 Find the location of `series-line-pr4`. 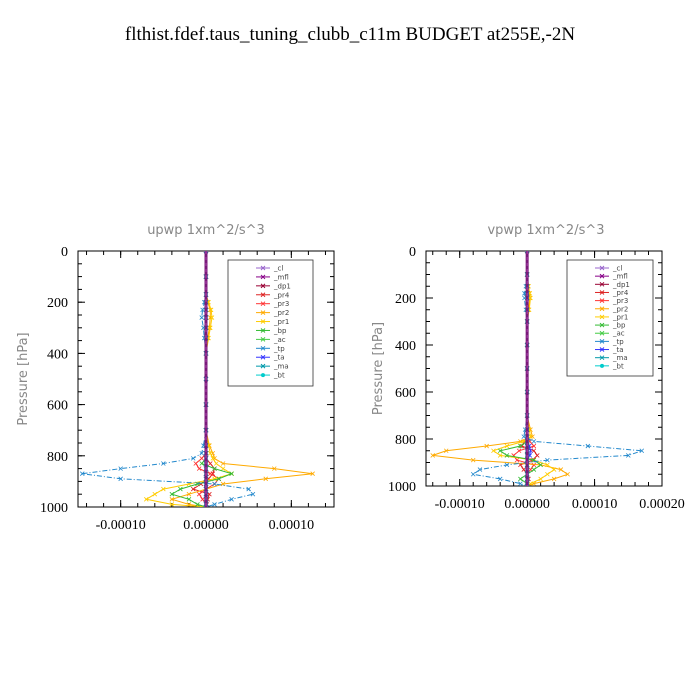

series-line-pr4 is located at coordinates (204, 379).